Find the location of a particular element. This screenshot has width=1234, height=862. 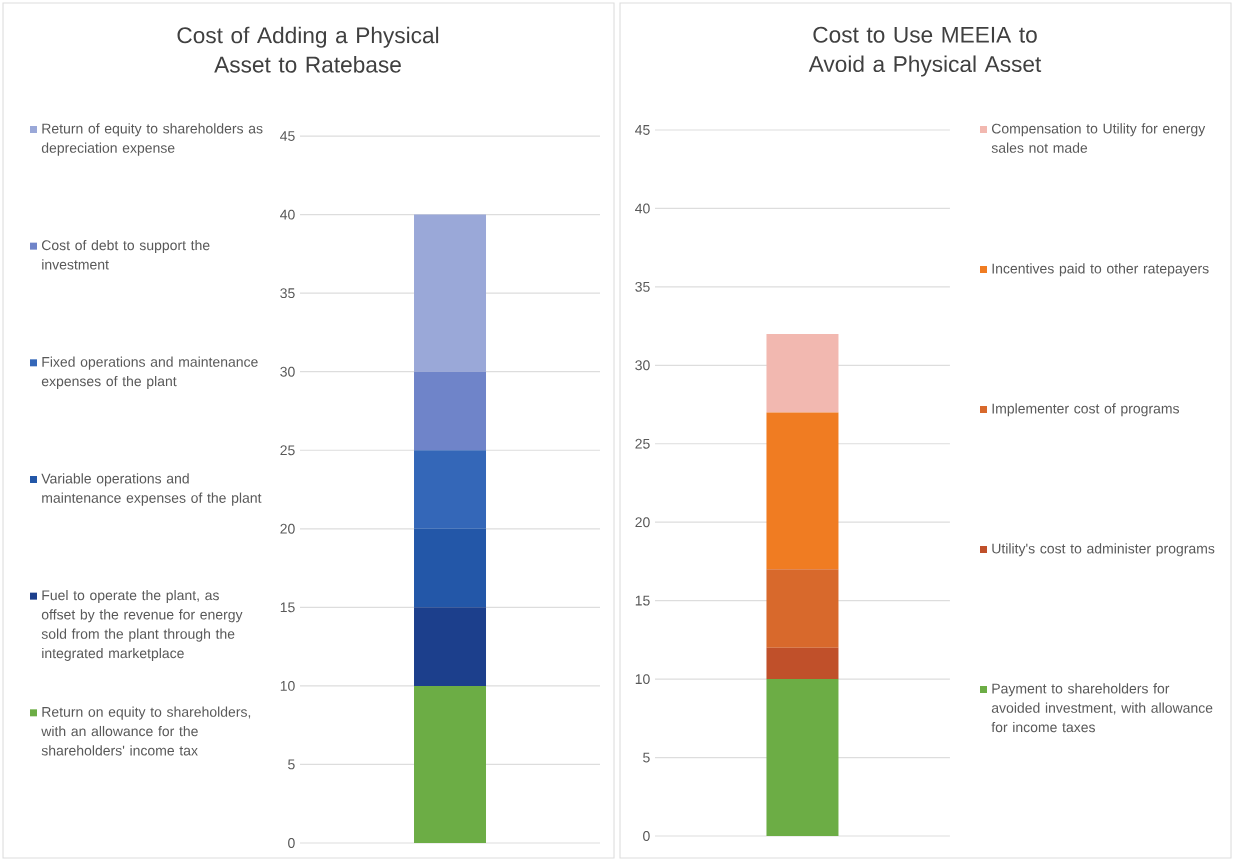

legend-label: Return of equity to shareholders as depreciation expense is located at coordinates (152, 139).